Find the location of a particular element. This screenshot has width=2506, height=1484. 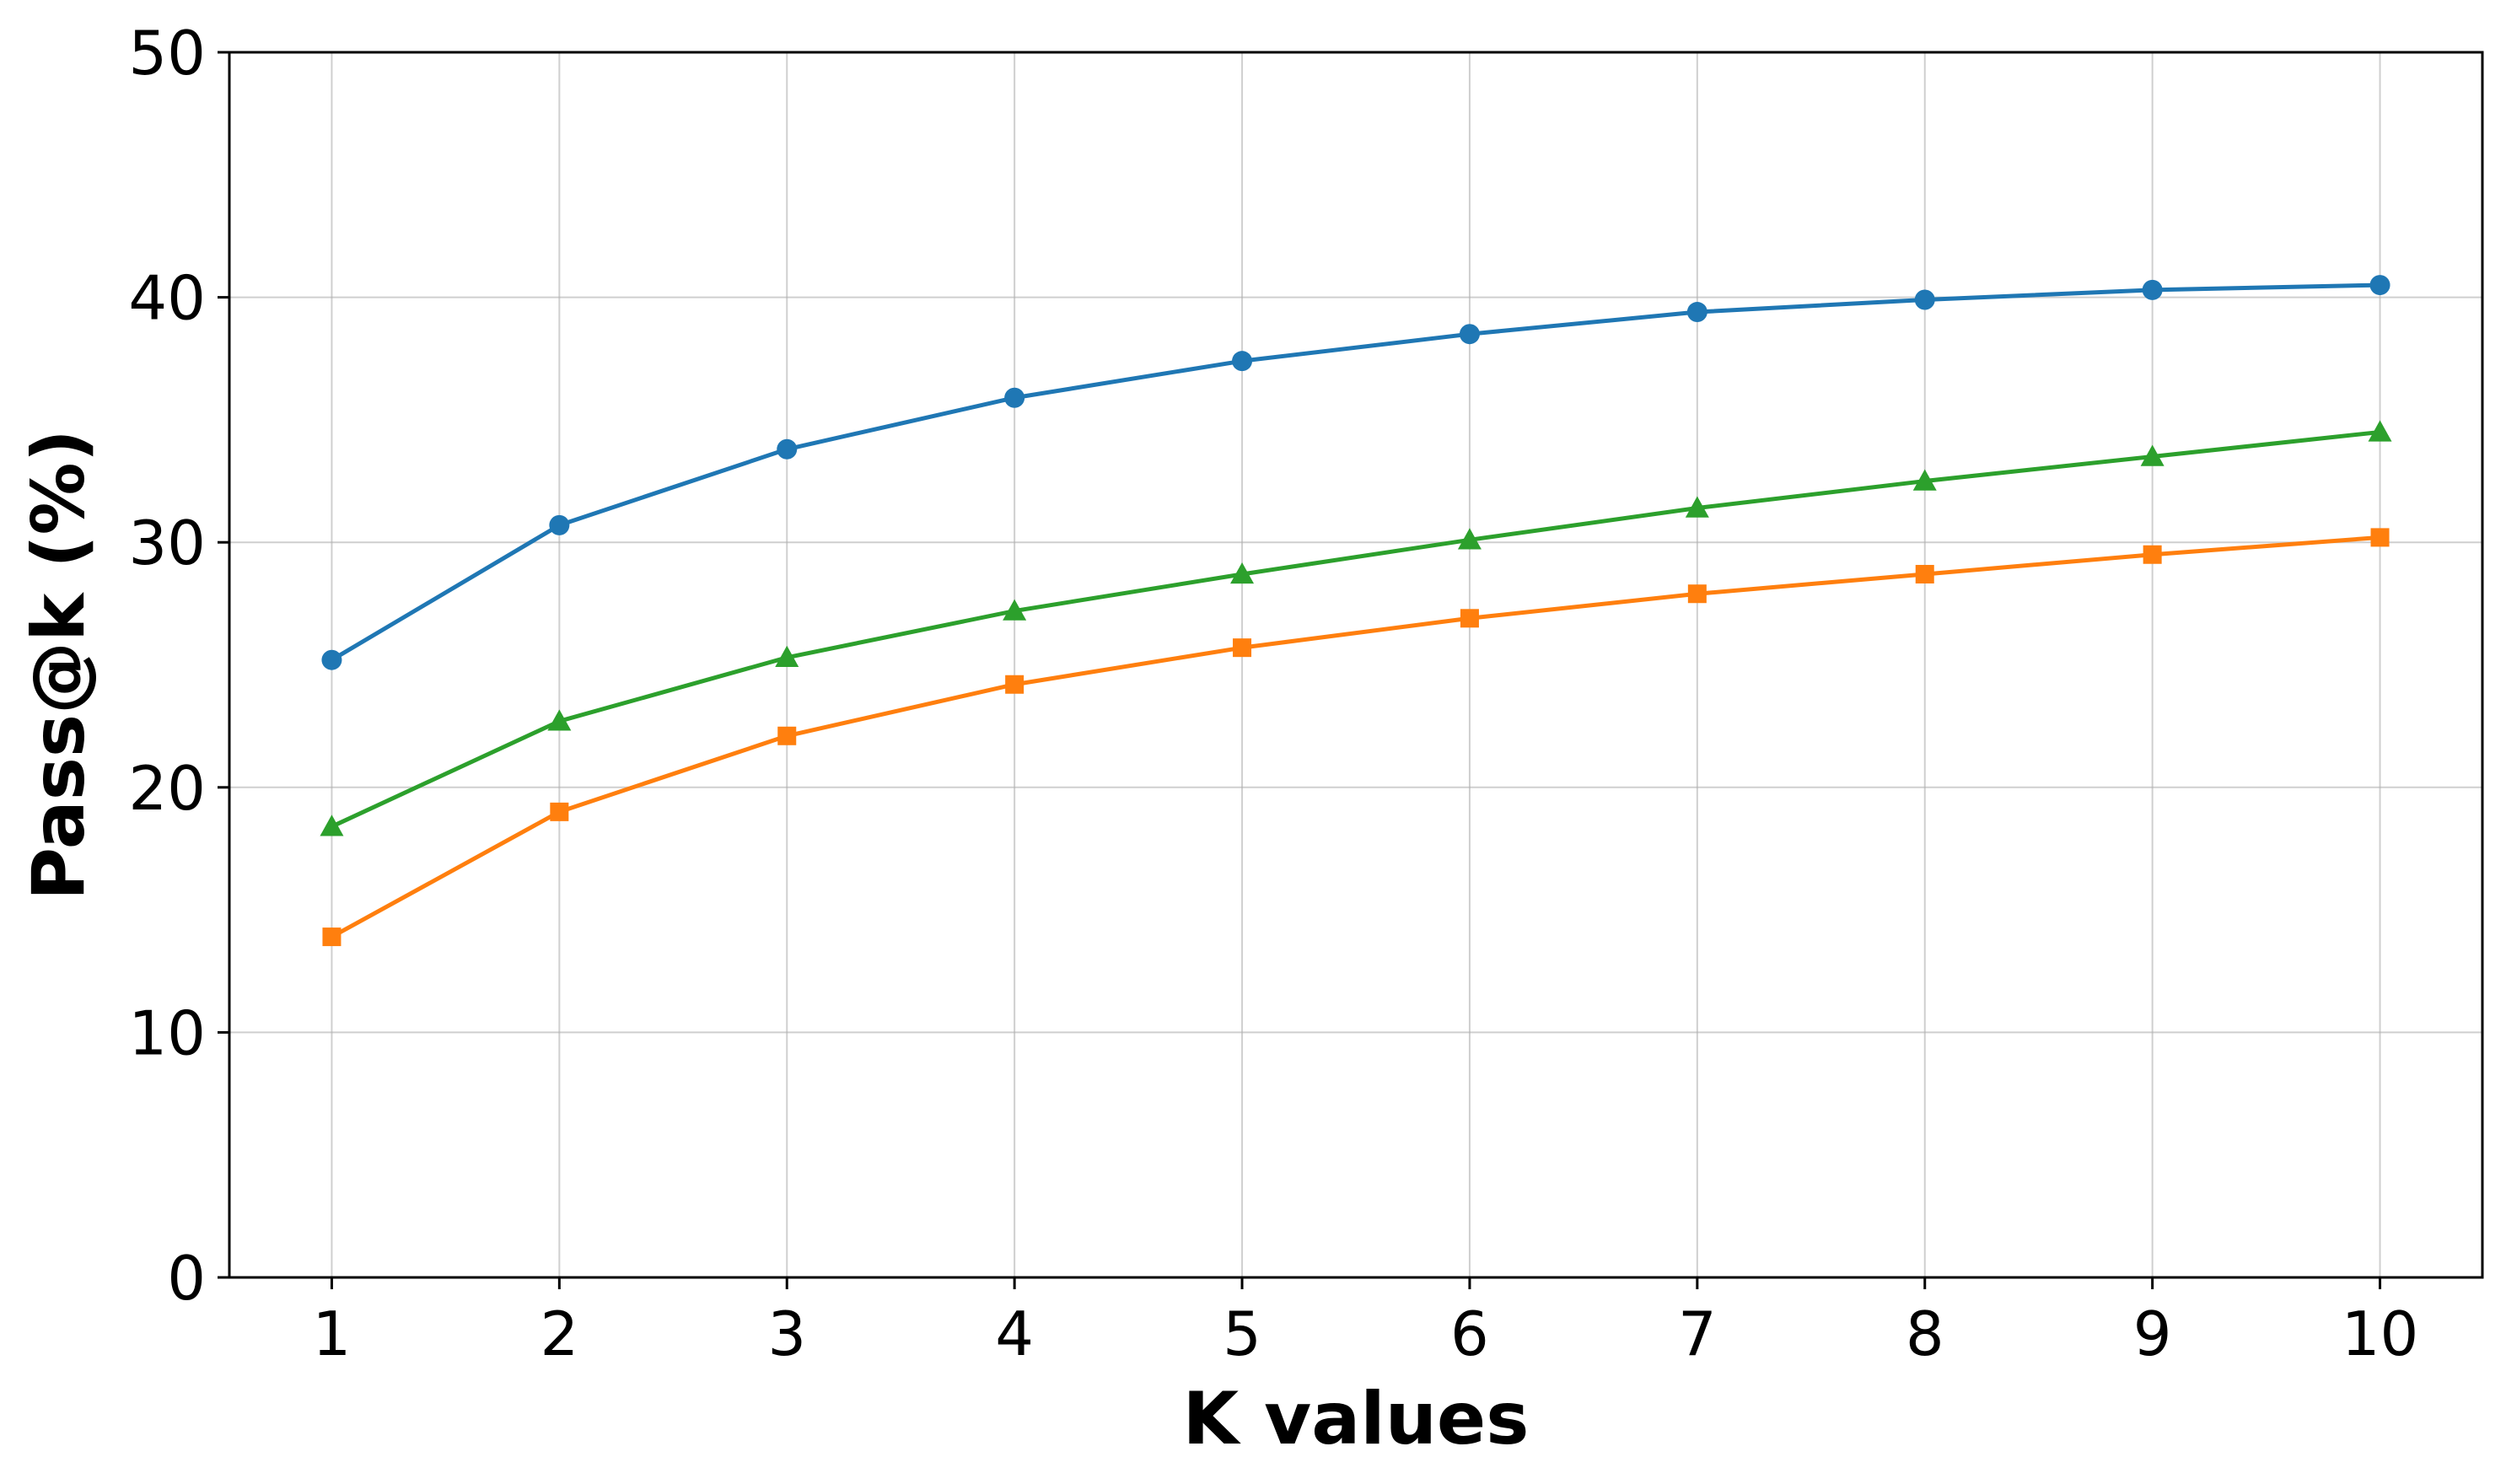

y-tick-label: 10 is located at coordinates (167, 1032).